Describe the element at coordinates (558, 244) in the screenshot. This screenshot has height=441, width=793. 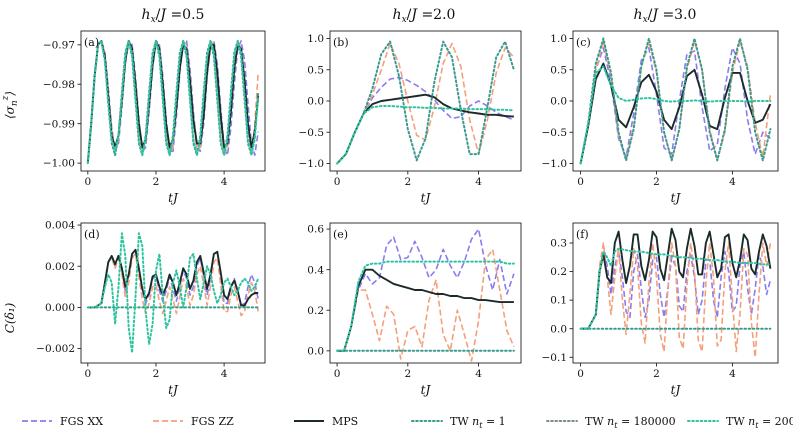
I see `y-tick-label: 0.3` at that location.